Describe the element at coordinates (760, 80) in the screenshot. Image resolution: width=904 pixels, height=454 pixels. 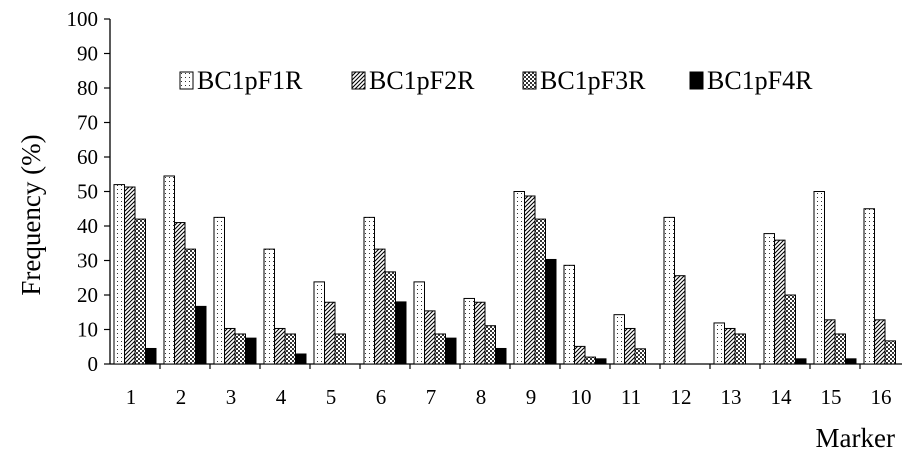
I see `legend-label: BC1pF4R` at that location.